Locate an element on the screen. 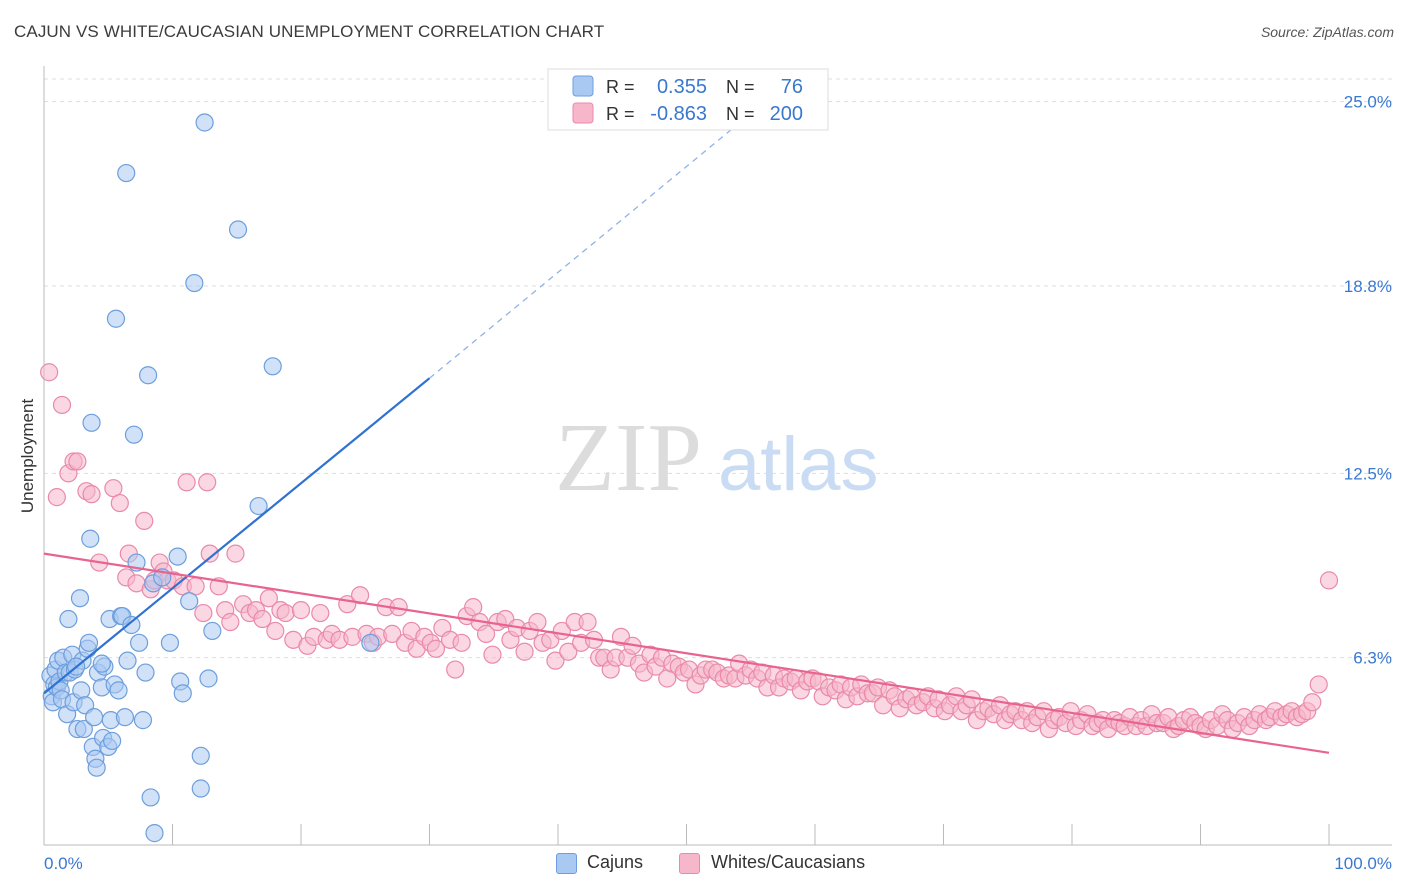 The width and height of the screenshot is (1406, 892). legend-label-whites: Whites/Caucasians is located at coordinates (788, 862).